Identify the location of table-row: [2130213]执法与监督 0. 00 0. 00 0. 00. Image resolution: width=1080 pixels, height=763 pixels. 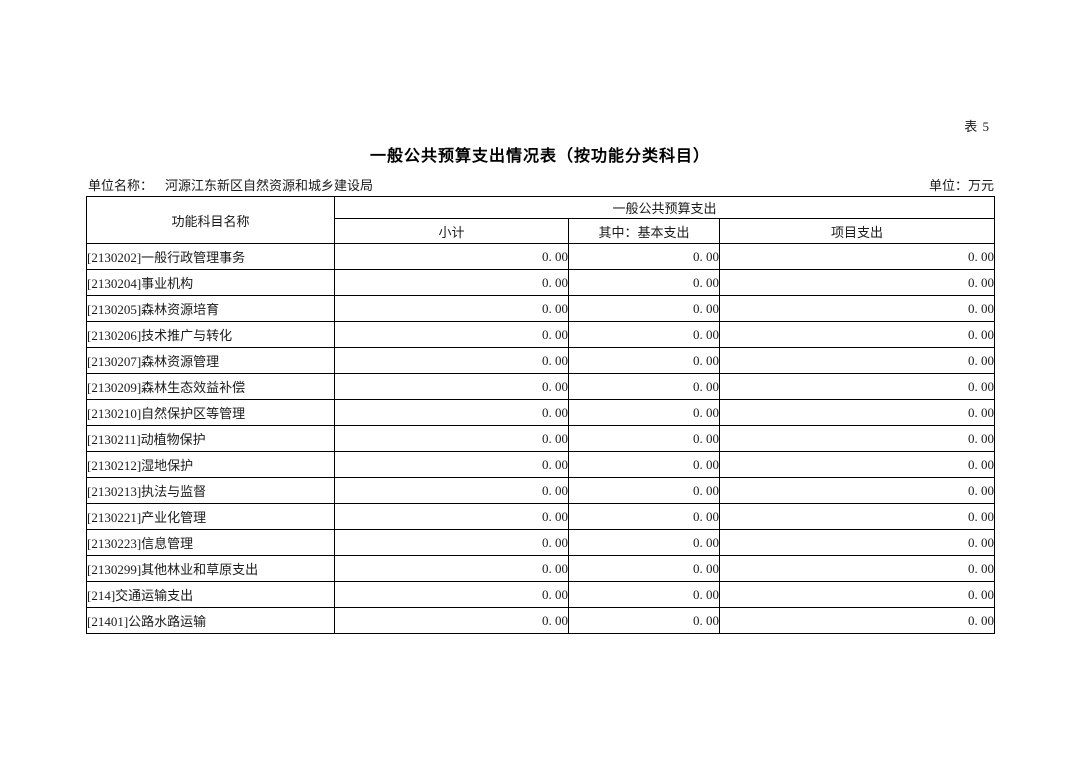
(541, 490).